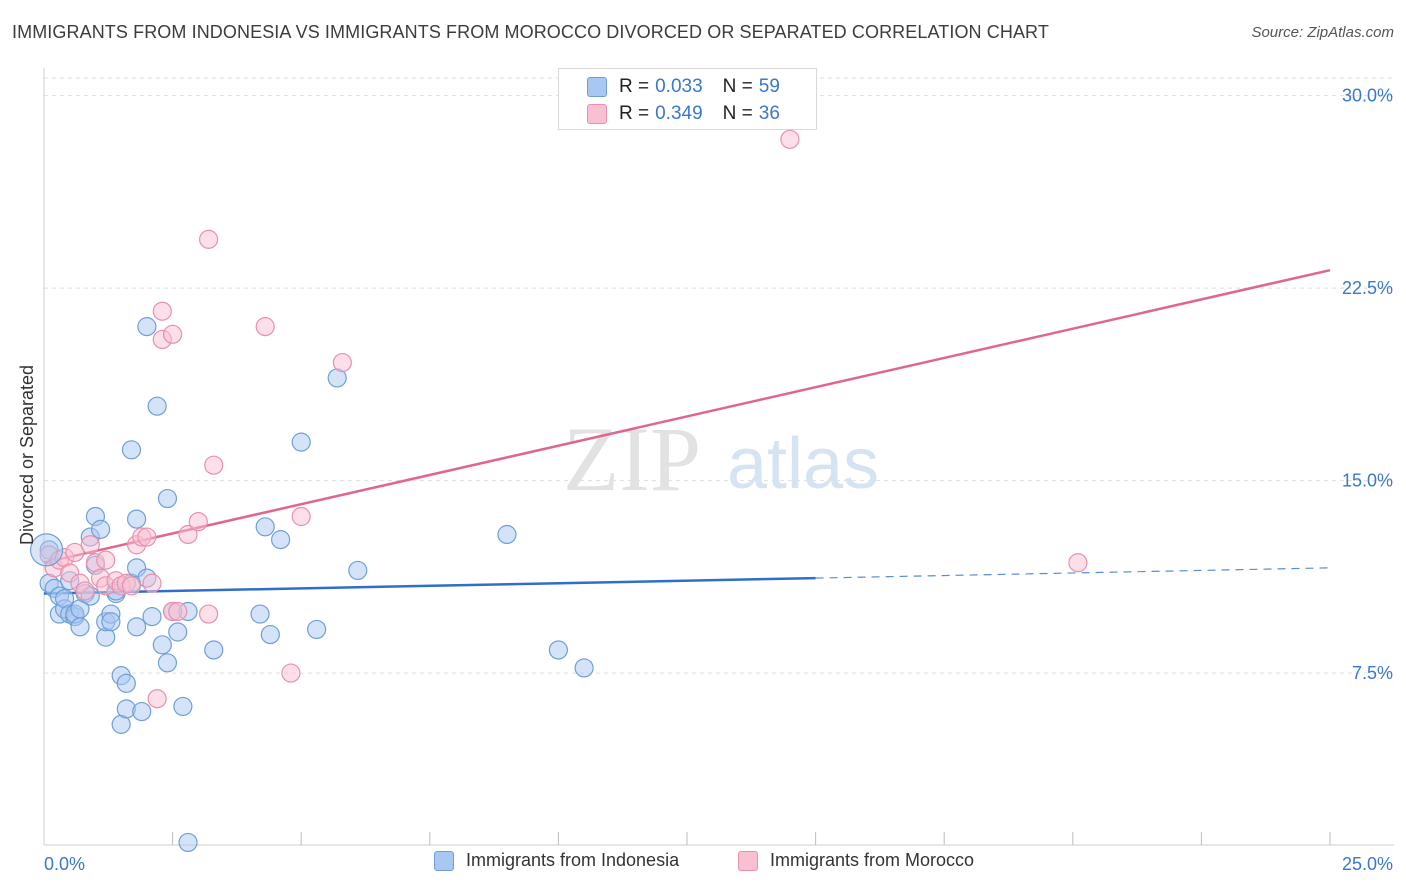 The width and height of the screenshot is (1406, 892). What do you see at coordinates (803, 464) in the screenshot?
I see `watermark-atlas: atlas` at bounding box center [803, 464].